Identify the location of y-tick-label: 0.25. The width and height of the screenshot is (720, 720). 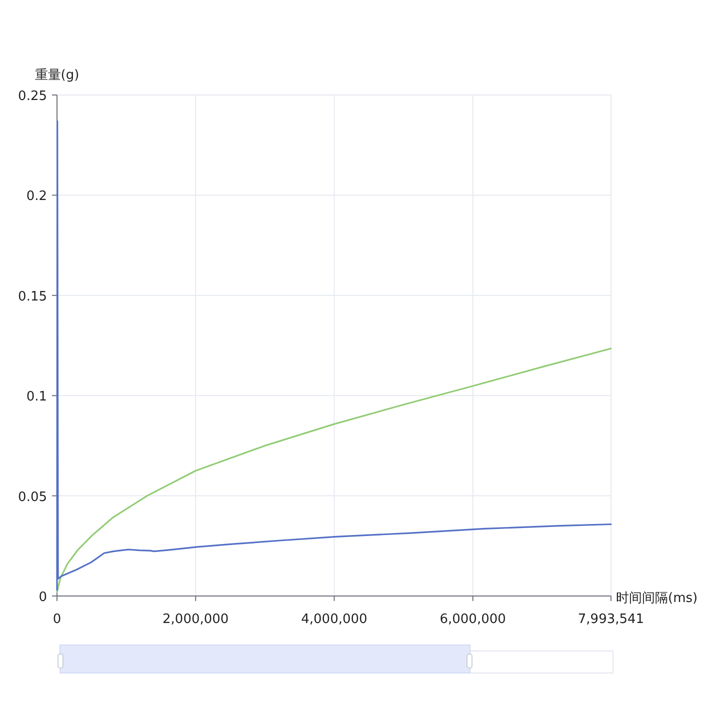
(32, 96).